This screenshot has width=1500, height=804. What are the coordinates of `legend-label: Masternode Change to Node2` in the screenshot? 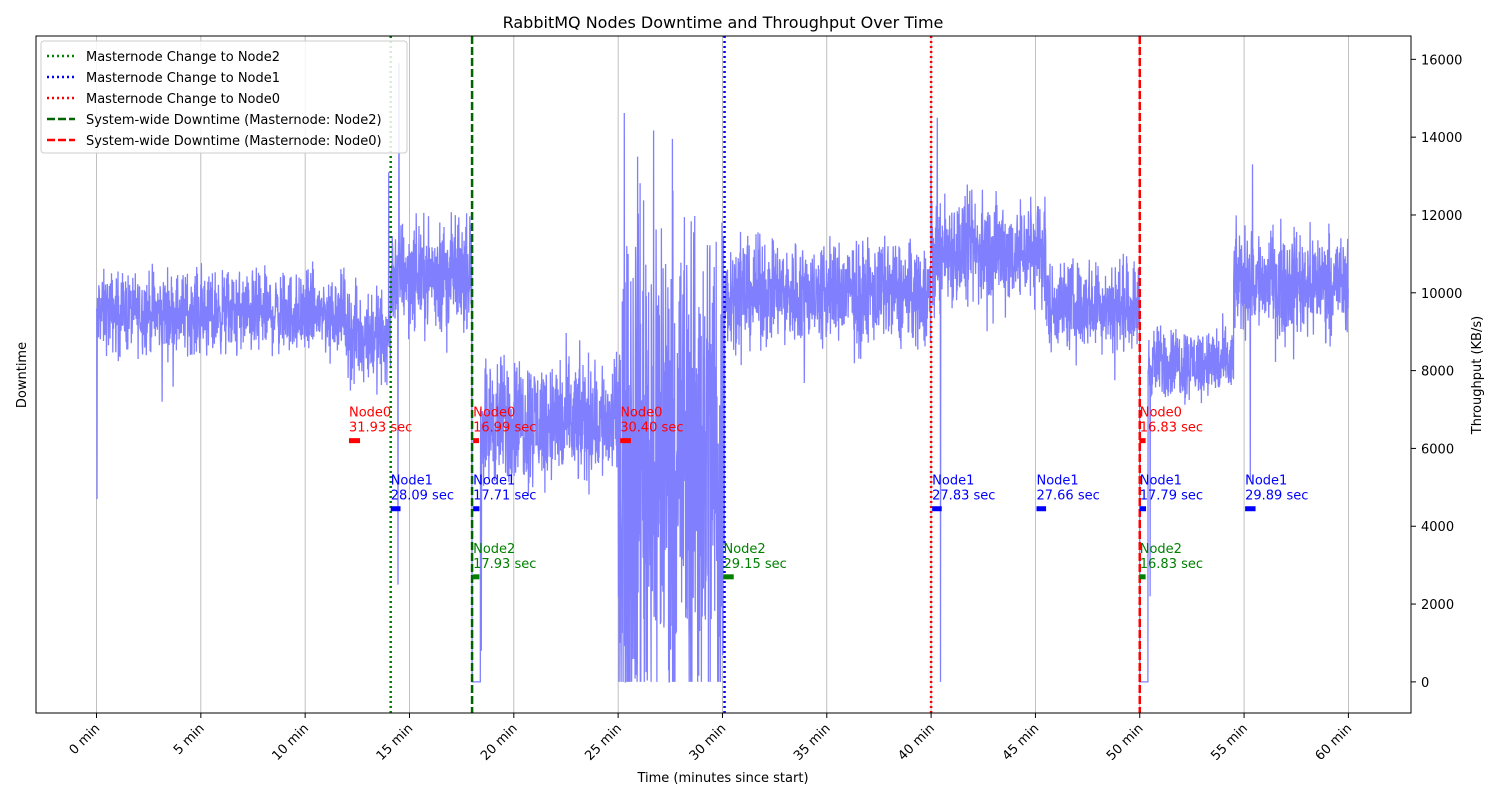 It's located at (183, 57).